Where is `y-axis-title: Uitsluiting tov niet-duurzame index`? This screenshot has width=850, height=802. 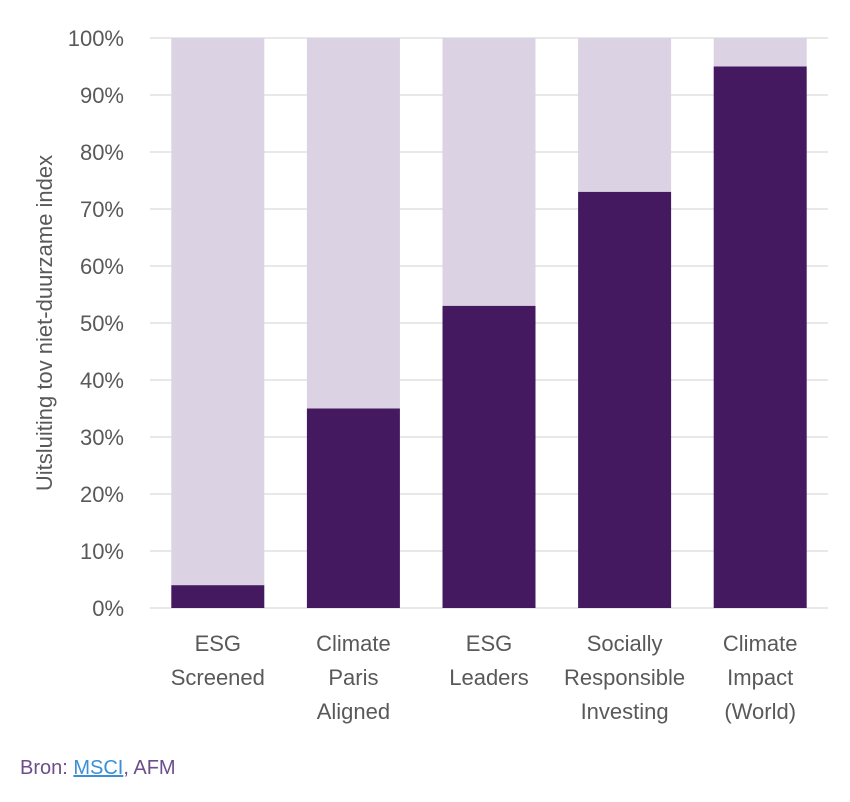
y-axis-title: Uitsluiting tov niet-duurzame index is located at coordinates (44, 323).